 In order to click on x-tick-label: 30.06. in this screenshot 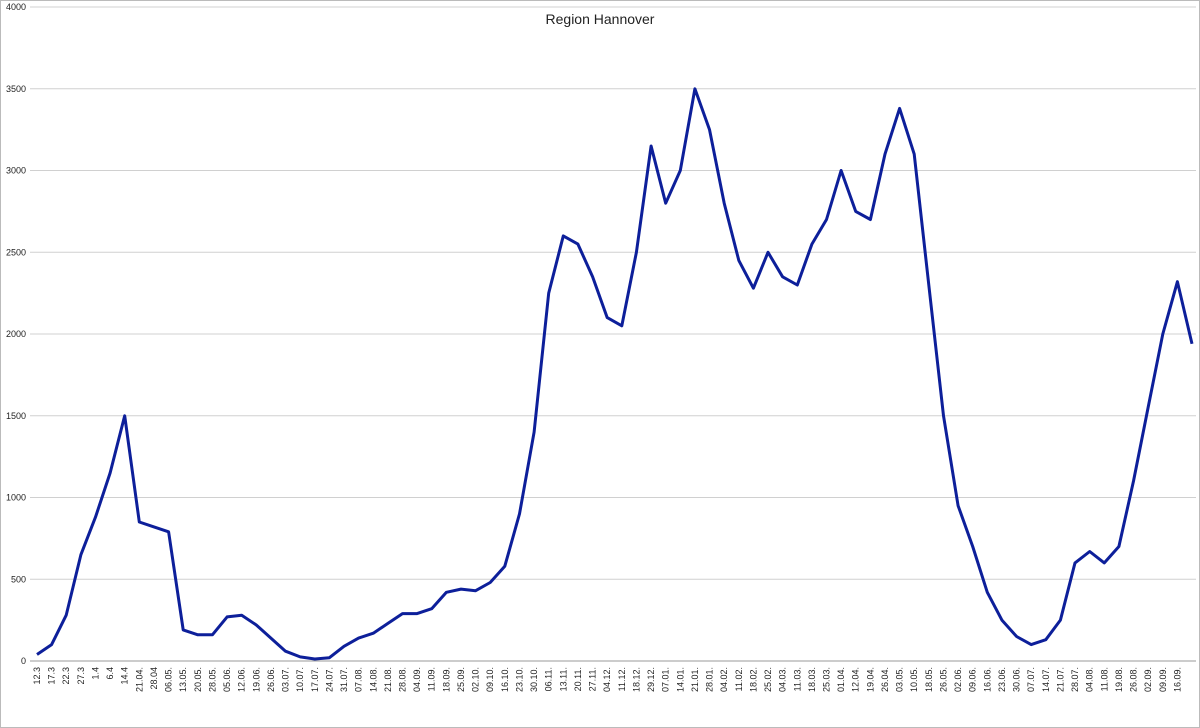, I will do `click(1017, 679)`.